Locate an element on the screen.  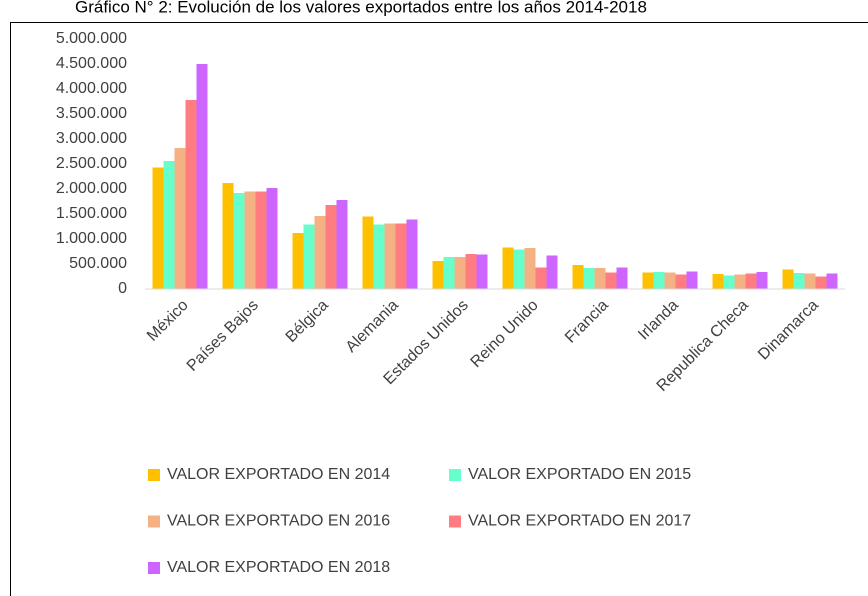
y-tick-label: 1.000.000 is located at coordinates (91, 238).